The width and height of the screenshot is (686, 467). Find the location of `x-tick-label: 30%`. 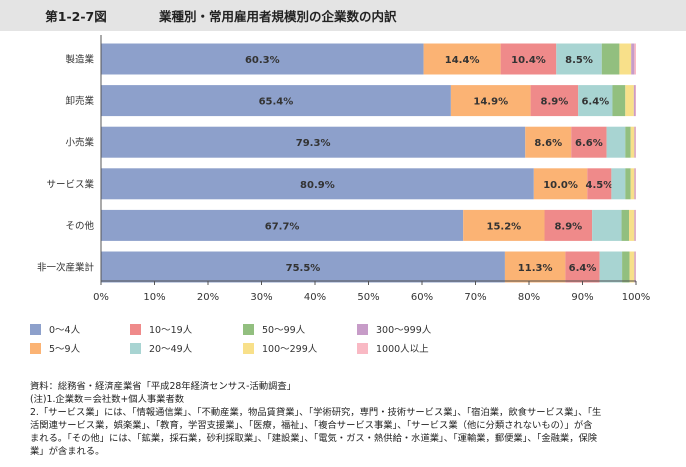

x-tick-label: 30% is located at coordinates (261, 297).